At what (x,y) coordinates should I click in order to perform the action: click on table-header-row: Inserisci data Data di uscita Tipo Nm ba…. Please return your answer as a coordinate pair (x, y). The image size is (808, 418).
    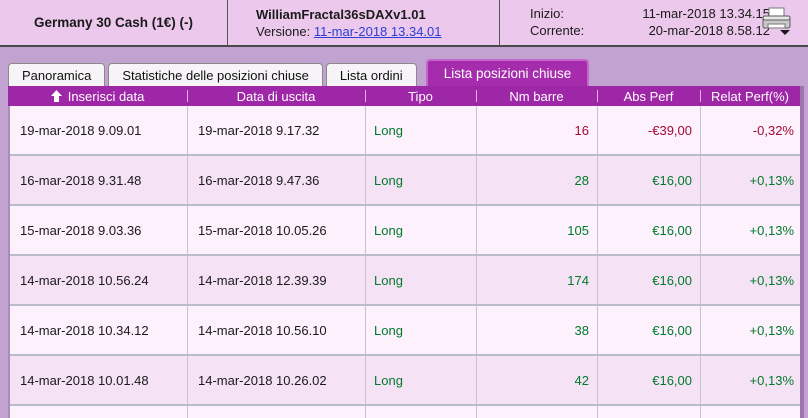
    Looking at the image, I should click on (404, 96).